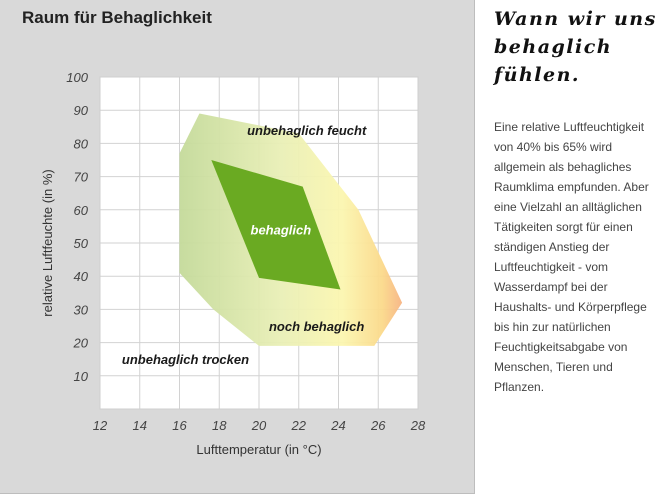  What do you see at coordinates (81, 143) in the screenshot?
I see `y-tick-label-7: 80` at bounding box center [81, 143].